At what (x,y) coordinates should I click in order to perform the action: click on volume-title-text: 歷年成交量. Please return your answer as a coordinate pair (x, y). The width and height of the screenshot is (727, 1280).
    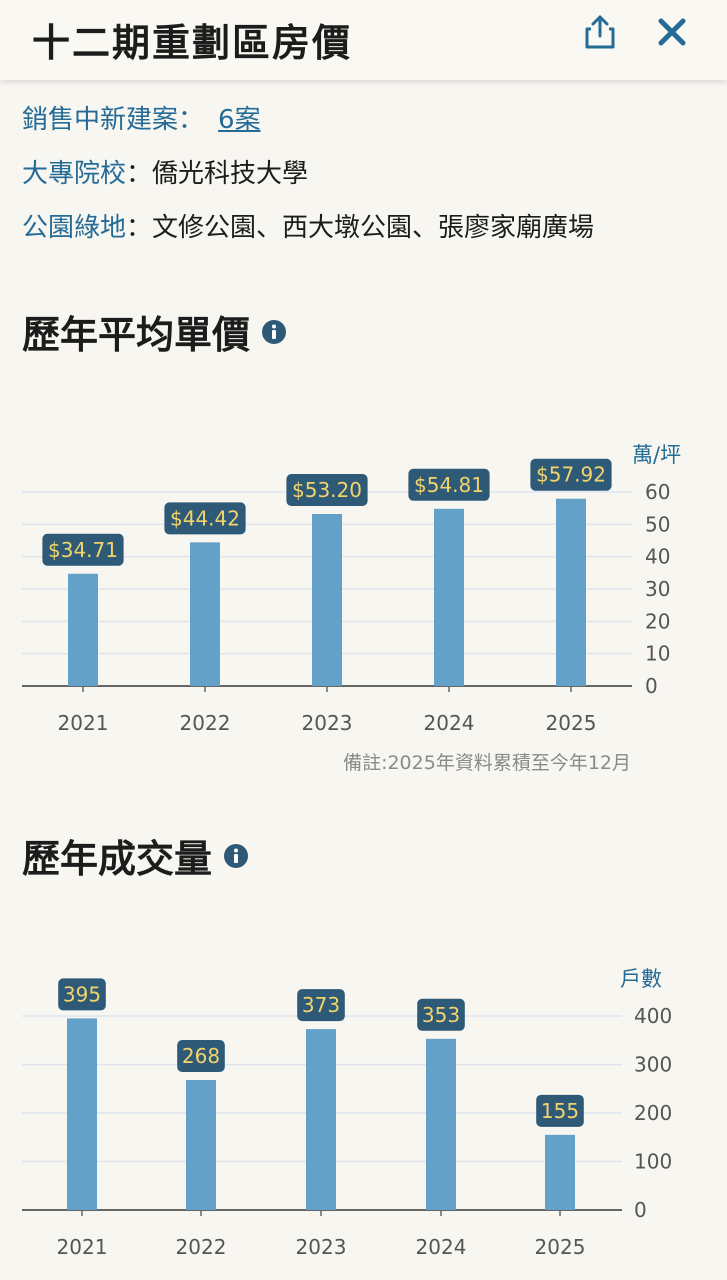
    Looking at the image, I should click on (117, 859).